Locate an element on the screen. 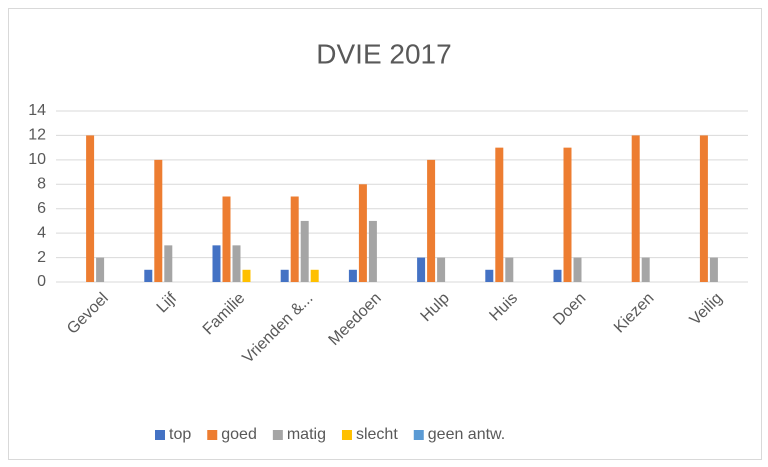 This screenshot has width=768, height=467. legend-label: top is located at coordinates (180, 434).